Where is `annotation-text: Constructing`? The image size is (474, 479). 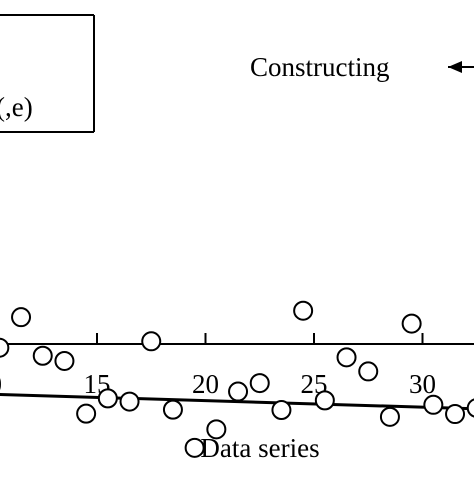 annotation-text: Constructing is located at coordinates (320, 67).